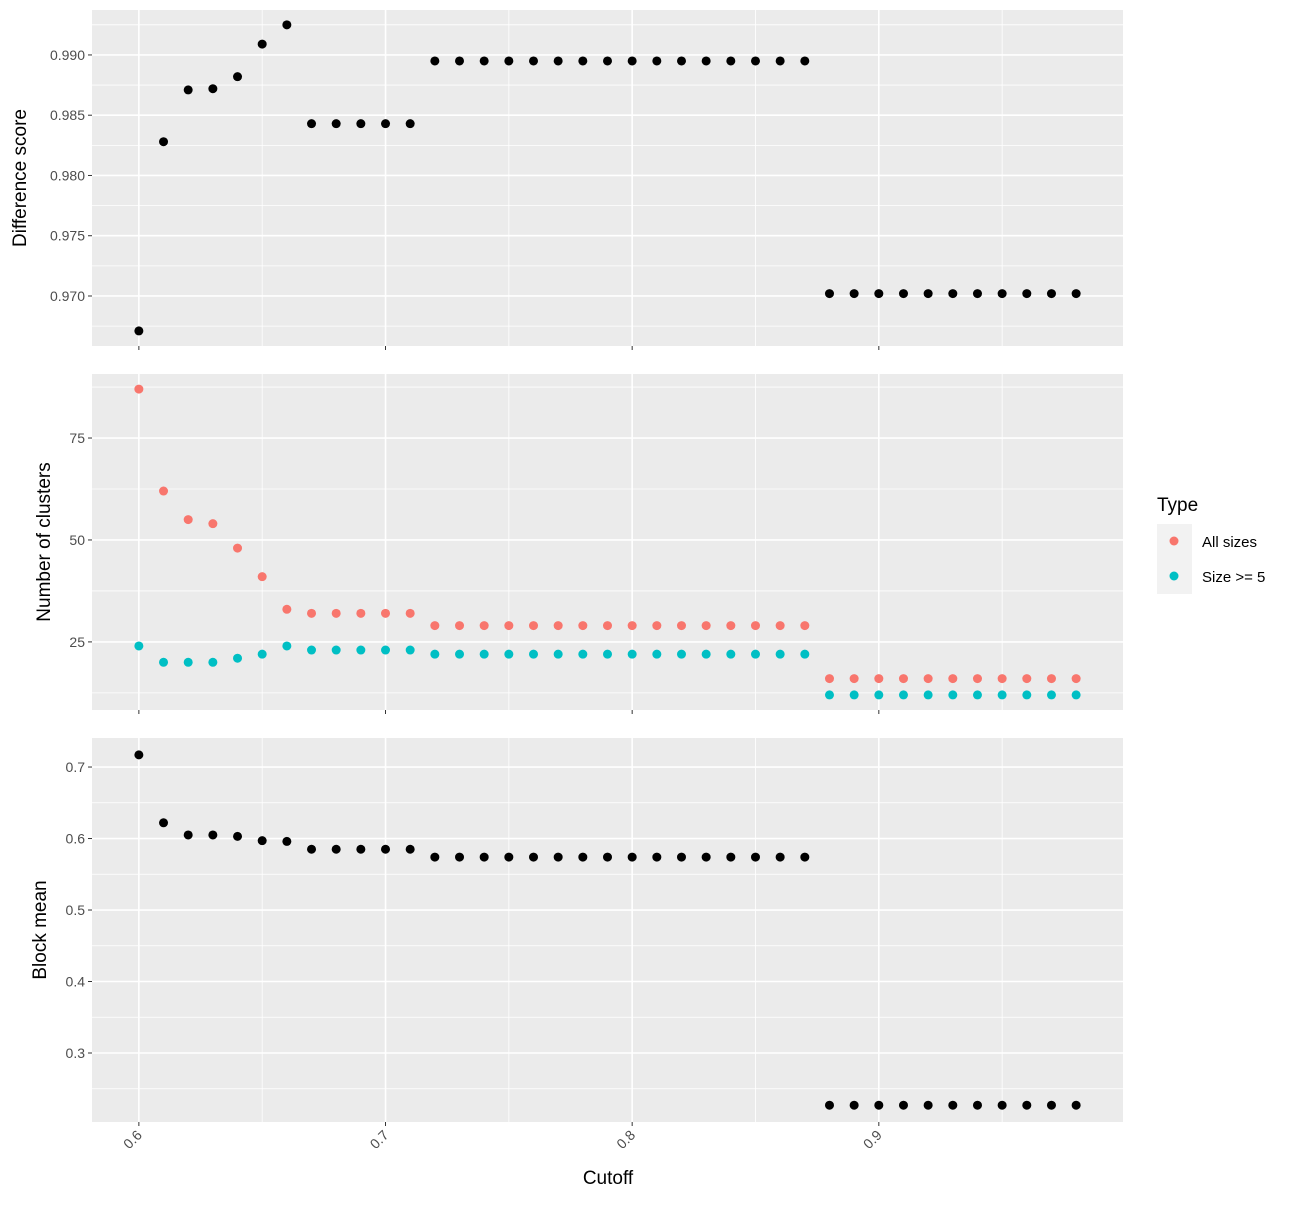 This screenshot has width=1300, height=1205. I want to click on y-tick-label: 0.975, so click(67, 236).